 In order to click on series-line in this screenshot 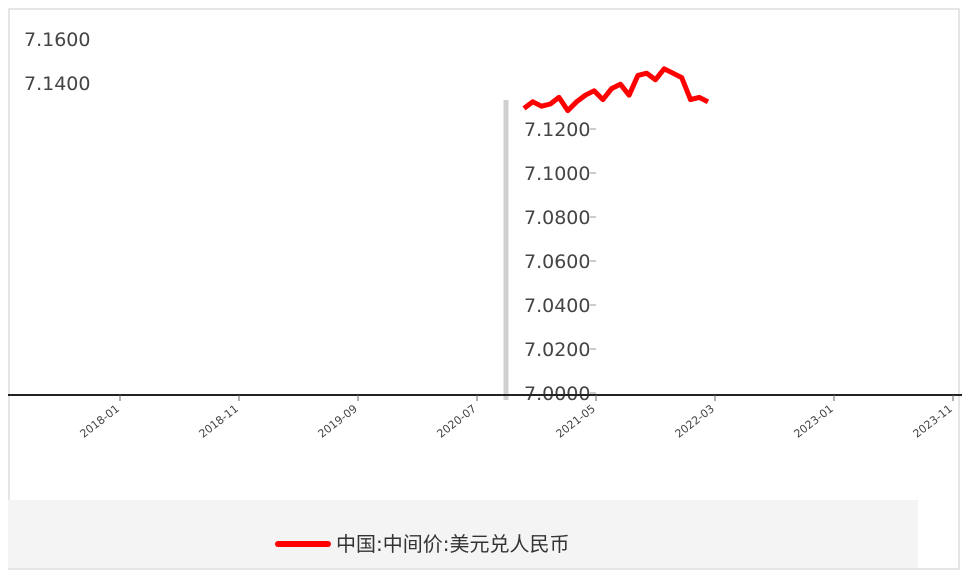, I will do `click(616, 90)`.